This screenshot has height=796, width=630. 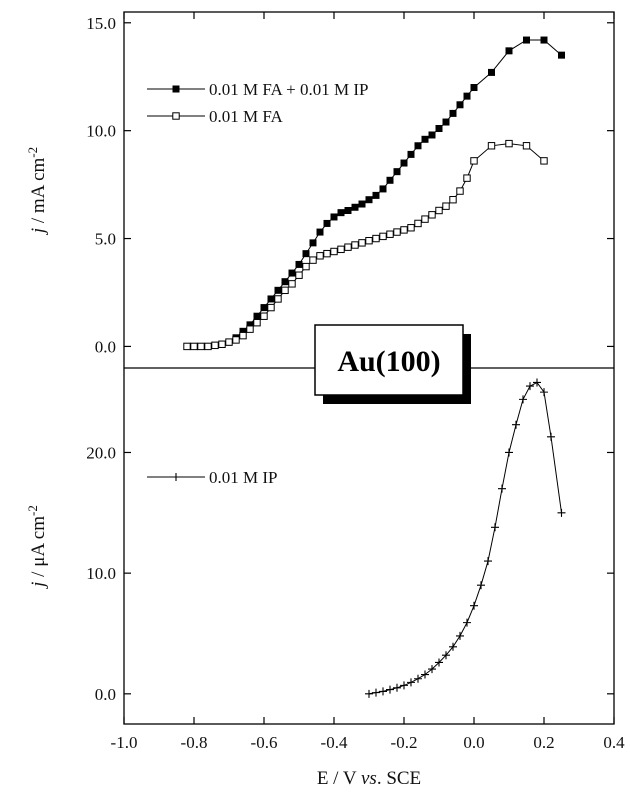 I want to click on xtick-label: 0.4, so click(x=614, y=742).